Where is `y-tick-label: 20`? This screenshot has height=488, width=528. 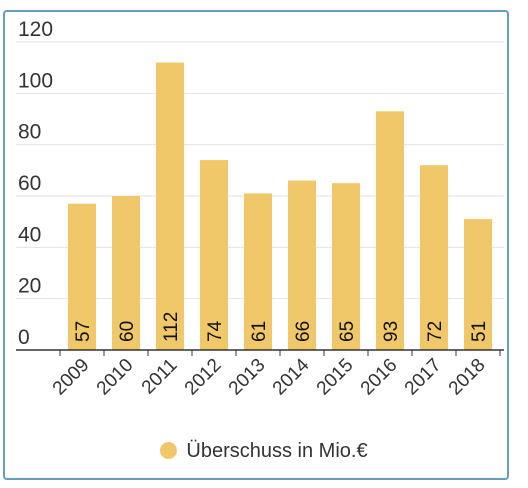
y-tick-label: 20 is located at coordinates (29, 286).